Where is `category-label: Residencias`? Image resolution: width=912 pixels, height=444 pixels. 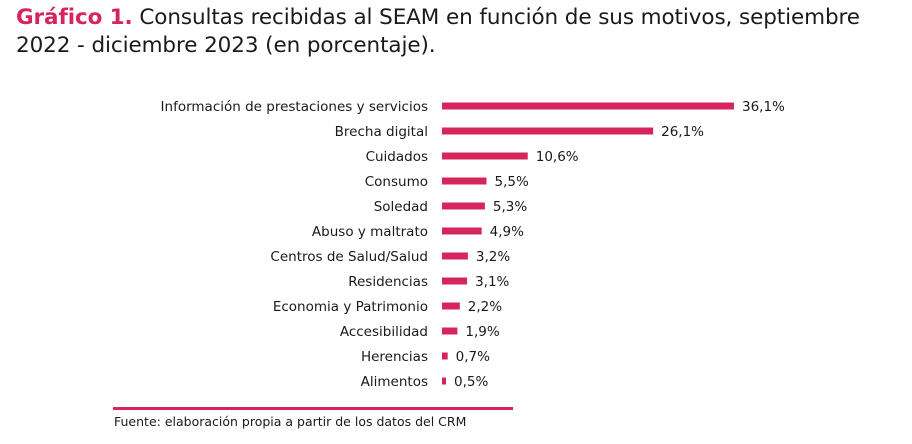
category-label: Residencias is located at coordinates (388, 282).